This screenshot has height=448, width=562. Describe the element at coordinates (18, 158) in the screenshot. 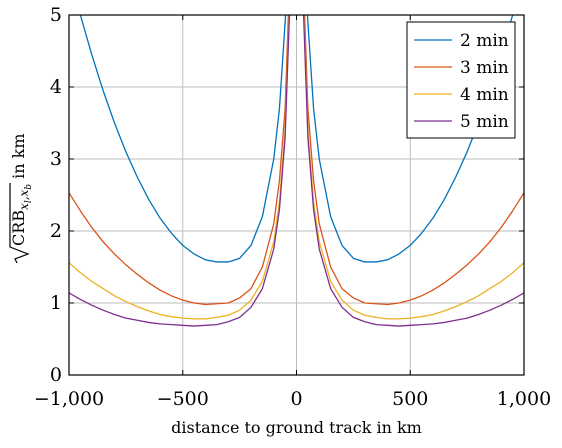

I see `y-axis-label-suffix: in km` at that location.